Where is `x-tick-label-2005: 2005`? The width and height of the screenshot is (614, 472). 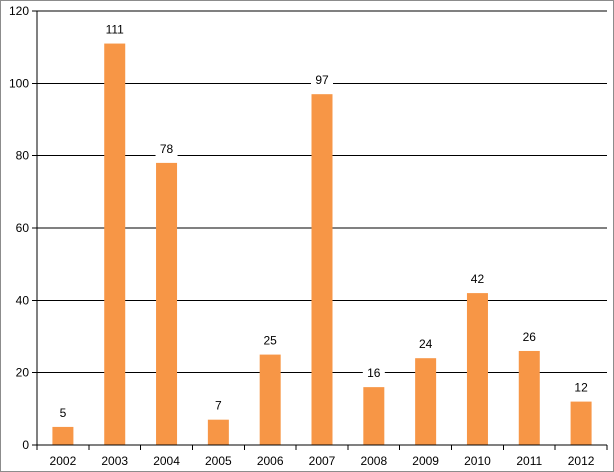 x-tick-label-2005: 2005 is located at coordinates (218, 461).